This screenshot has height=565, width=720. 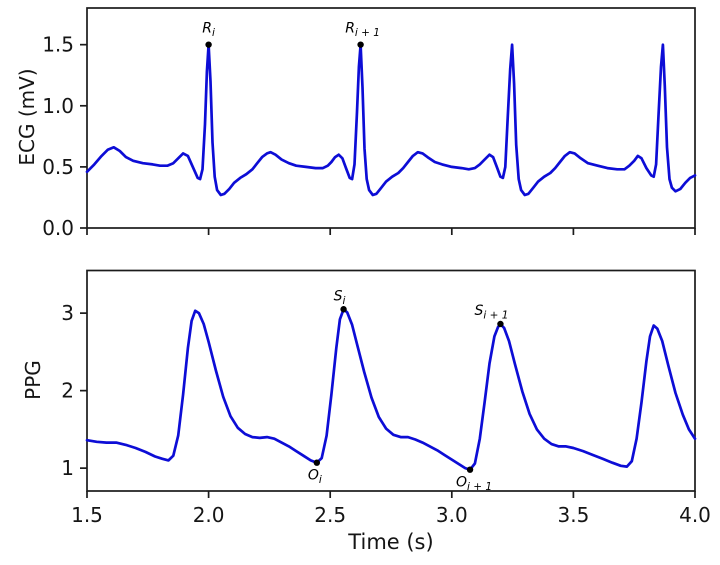 I want to click on ecg-y-tick-label: 0.0, so click(x=58, y=228).